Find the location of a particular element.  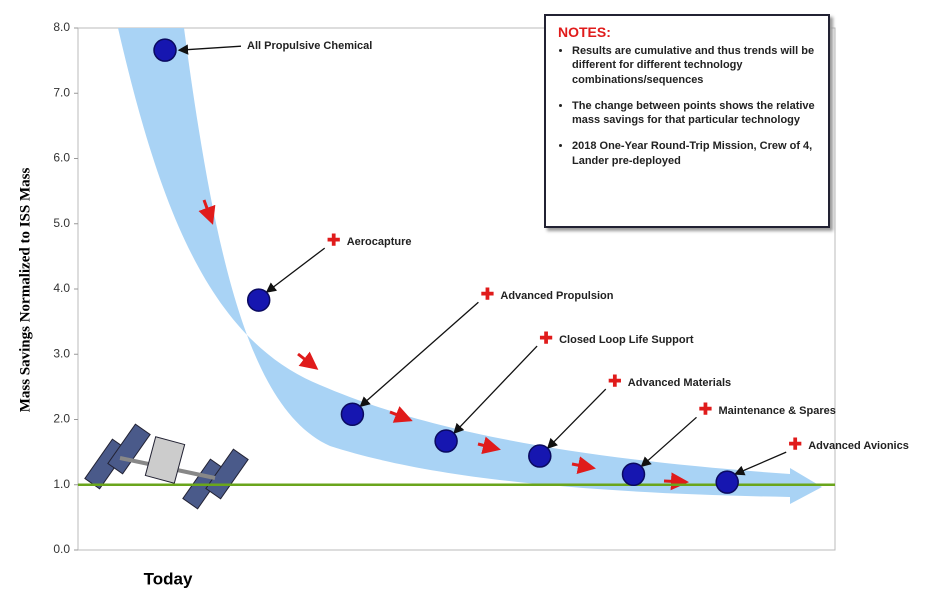

point-label: Advanced Propulsion is located at coordinates (556, 296).